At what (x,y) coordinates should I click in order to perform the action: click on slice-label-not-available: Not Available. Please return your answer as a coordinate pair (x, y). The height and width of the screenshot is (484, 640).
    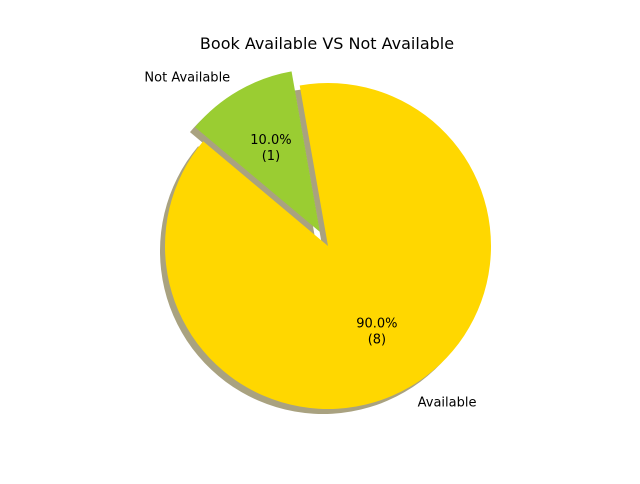
    Looking at the image, I should click on (187, 78).